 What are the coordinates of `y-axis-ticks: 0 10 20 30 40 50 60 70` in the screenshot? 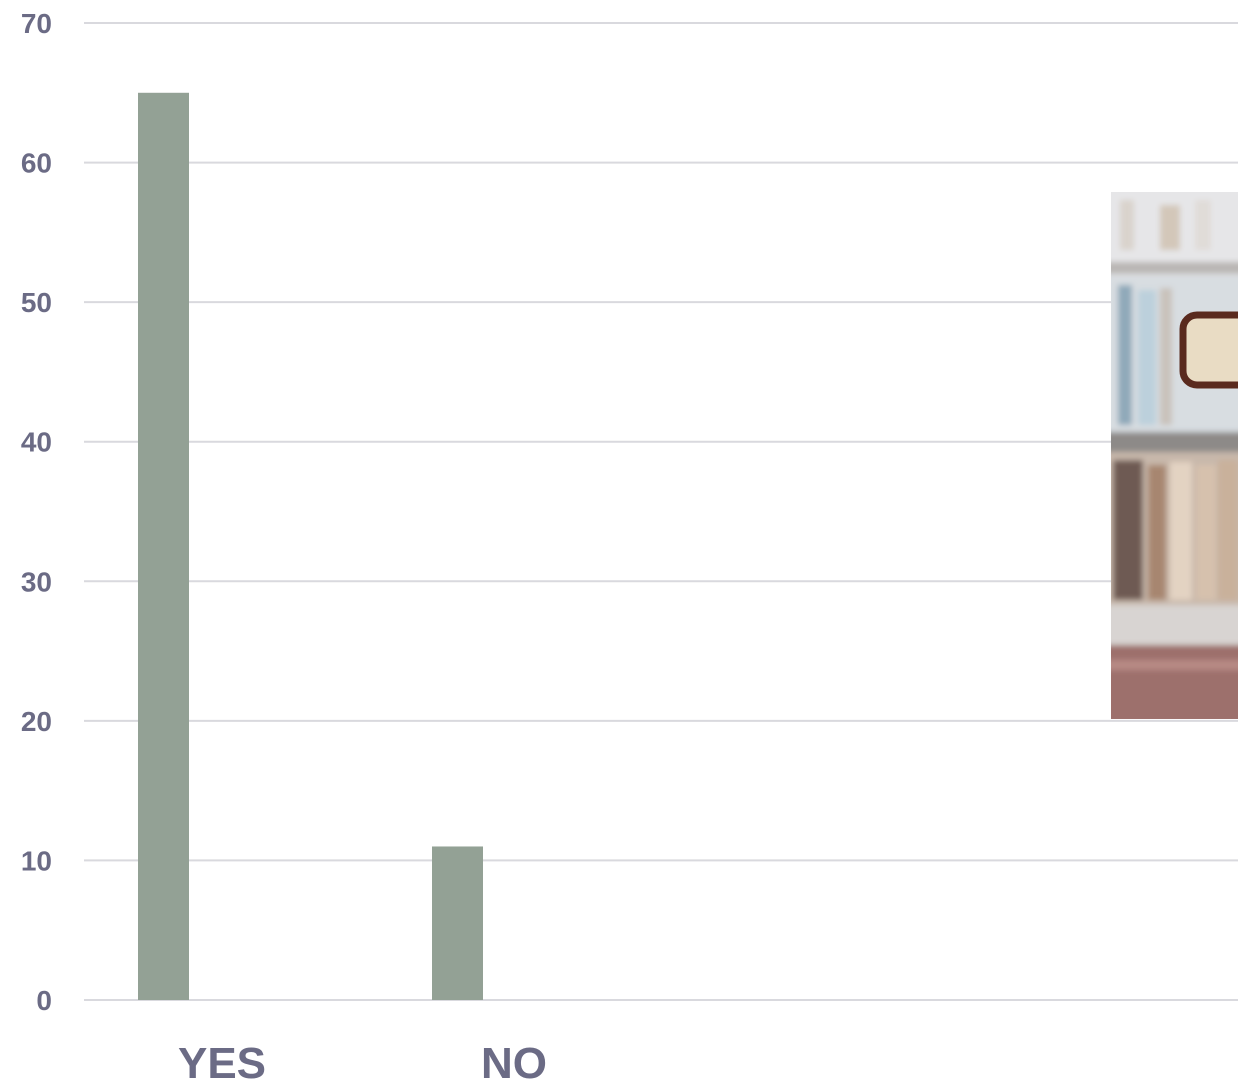 It's located at (36, 512).